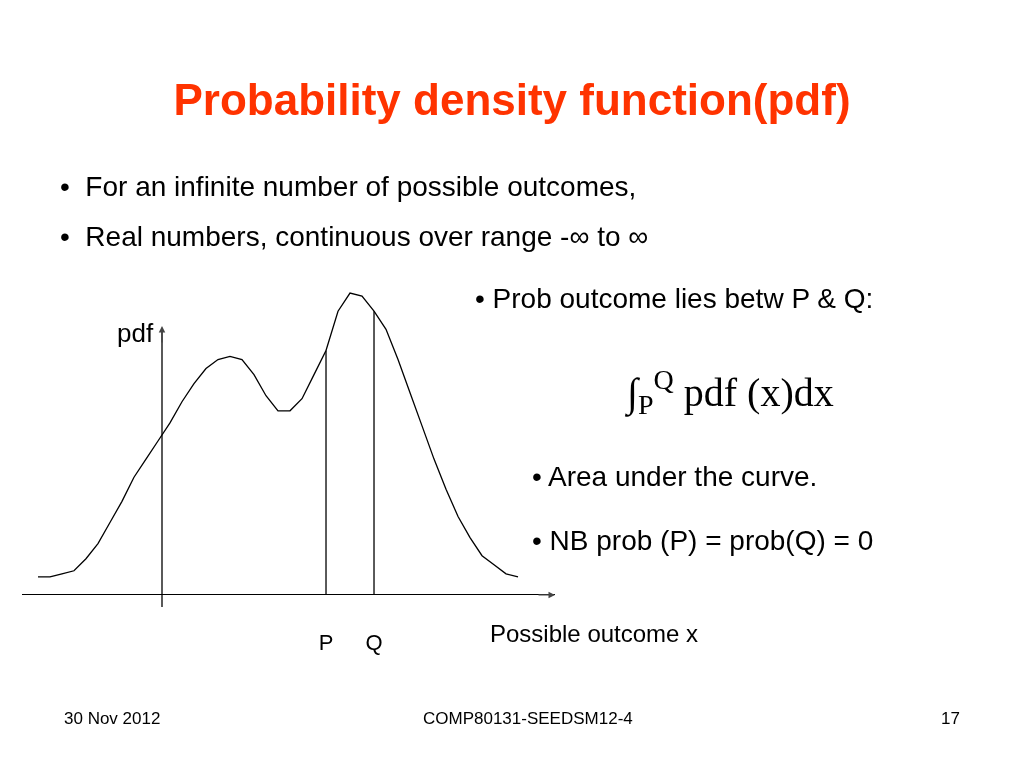  I want to click on x-tick-label: Q, so click(374, 642).